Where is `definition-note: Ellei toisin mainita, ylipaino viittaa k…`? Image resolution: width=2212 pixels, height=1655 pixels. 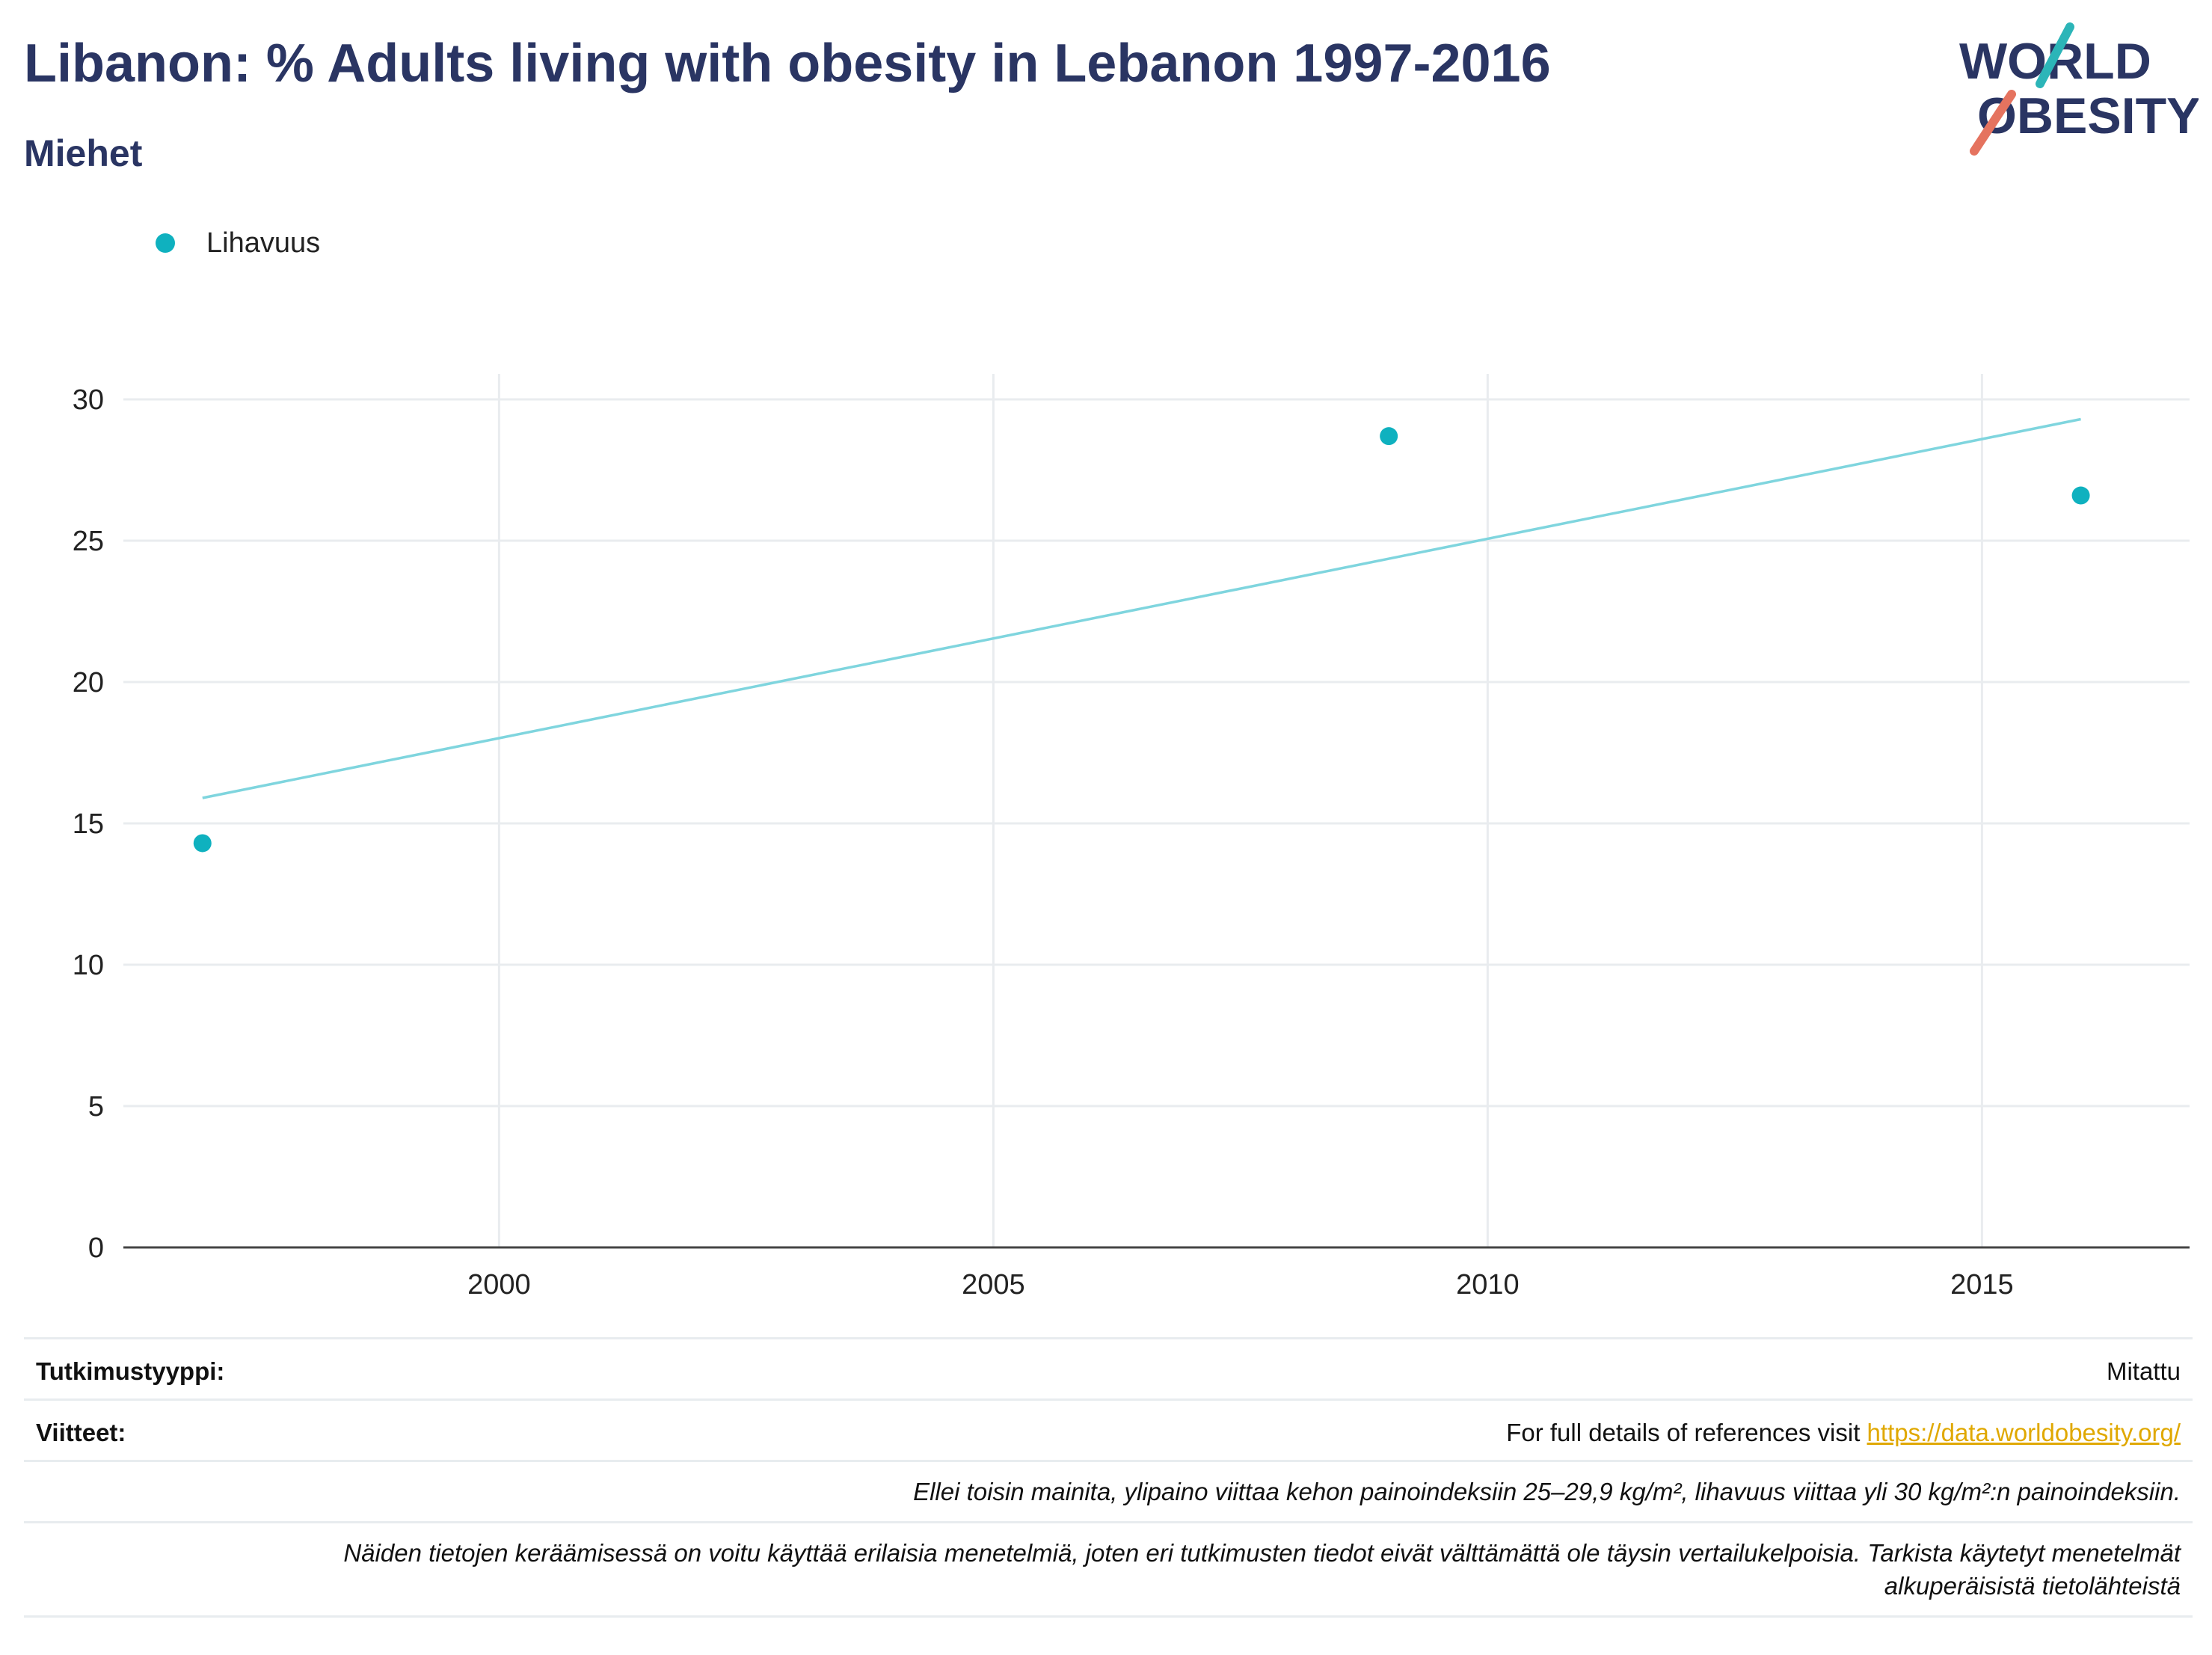
definition-note: Ellei toisin mainita, ylipaino viittaa k… is located at coordinates (1547, 1491).